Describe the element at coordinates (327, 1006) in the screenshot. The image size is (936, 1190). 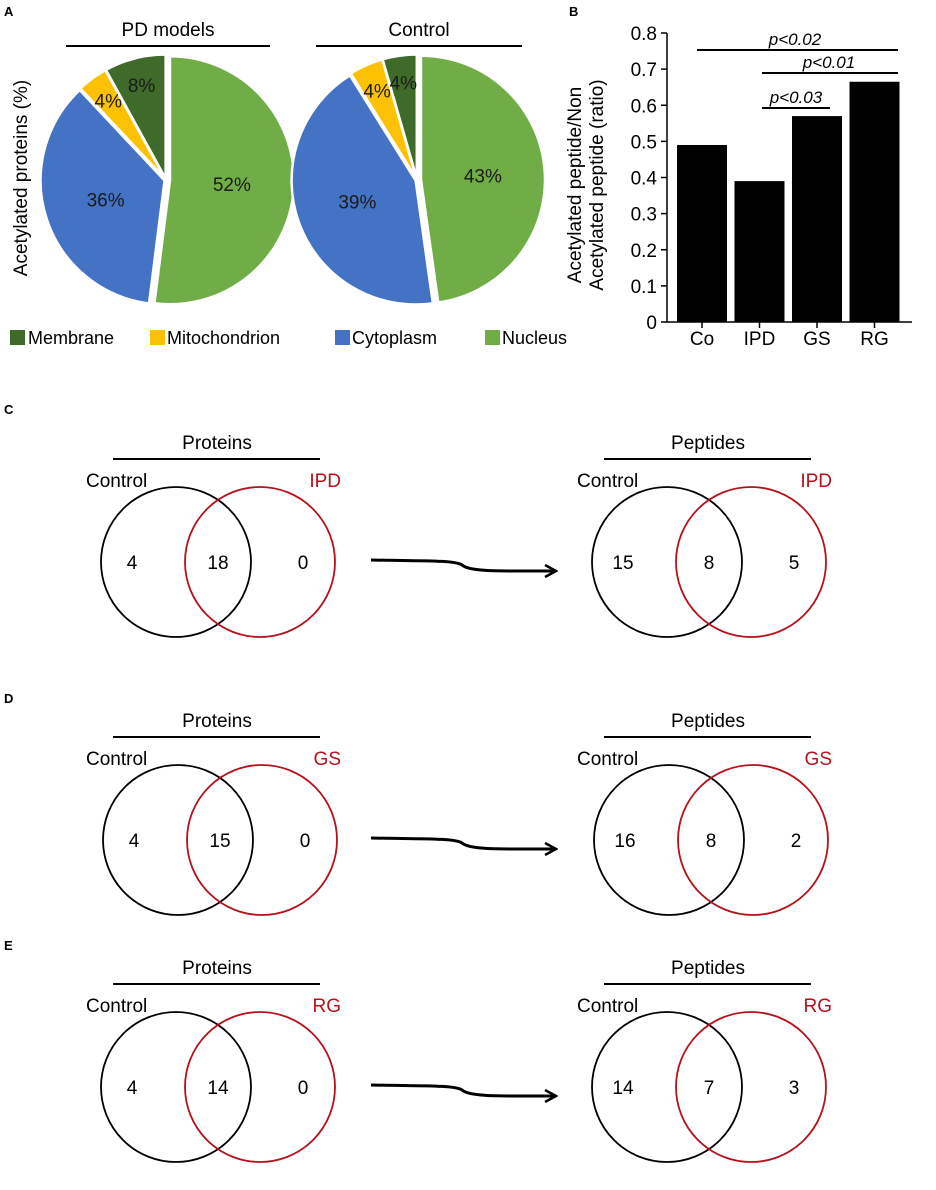
I see `venn-right-label: RG` at that location.